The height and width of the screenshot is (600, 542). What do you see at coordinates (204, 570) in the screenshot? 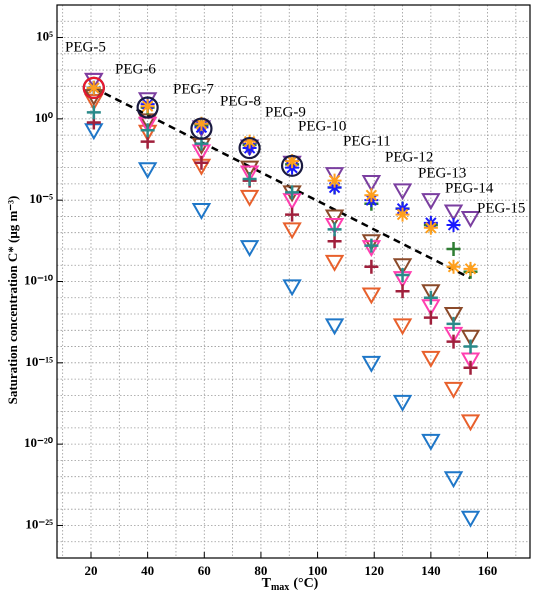
I see `x-tick-label: 60` at bounding box center [204, 570].